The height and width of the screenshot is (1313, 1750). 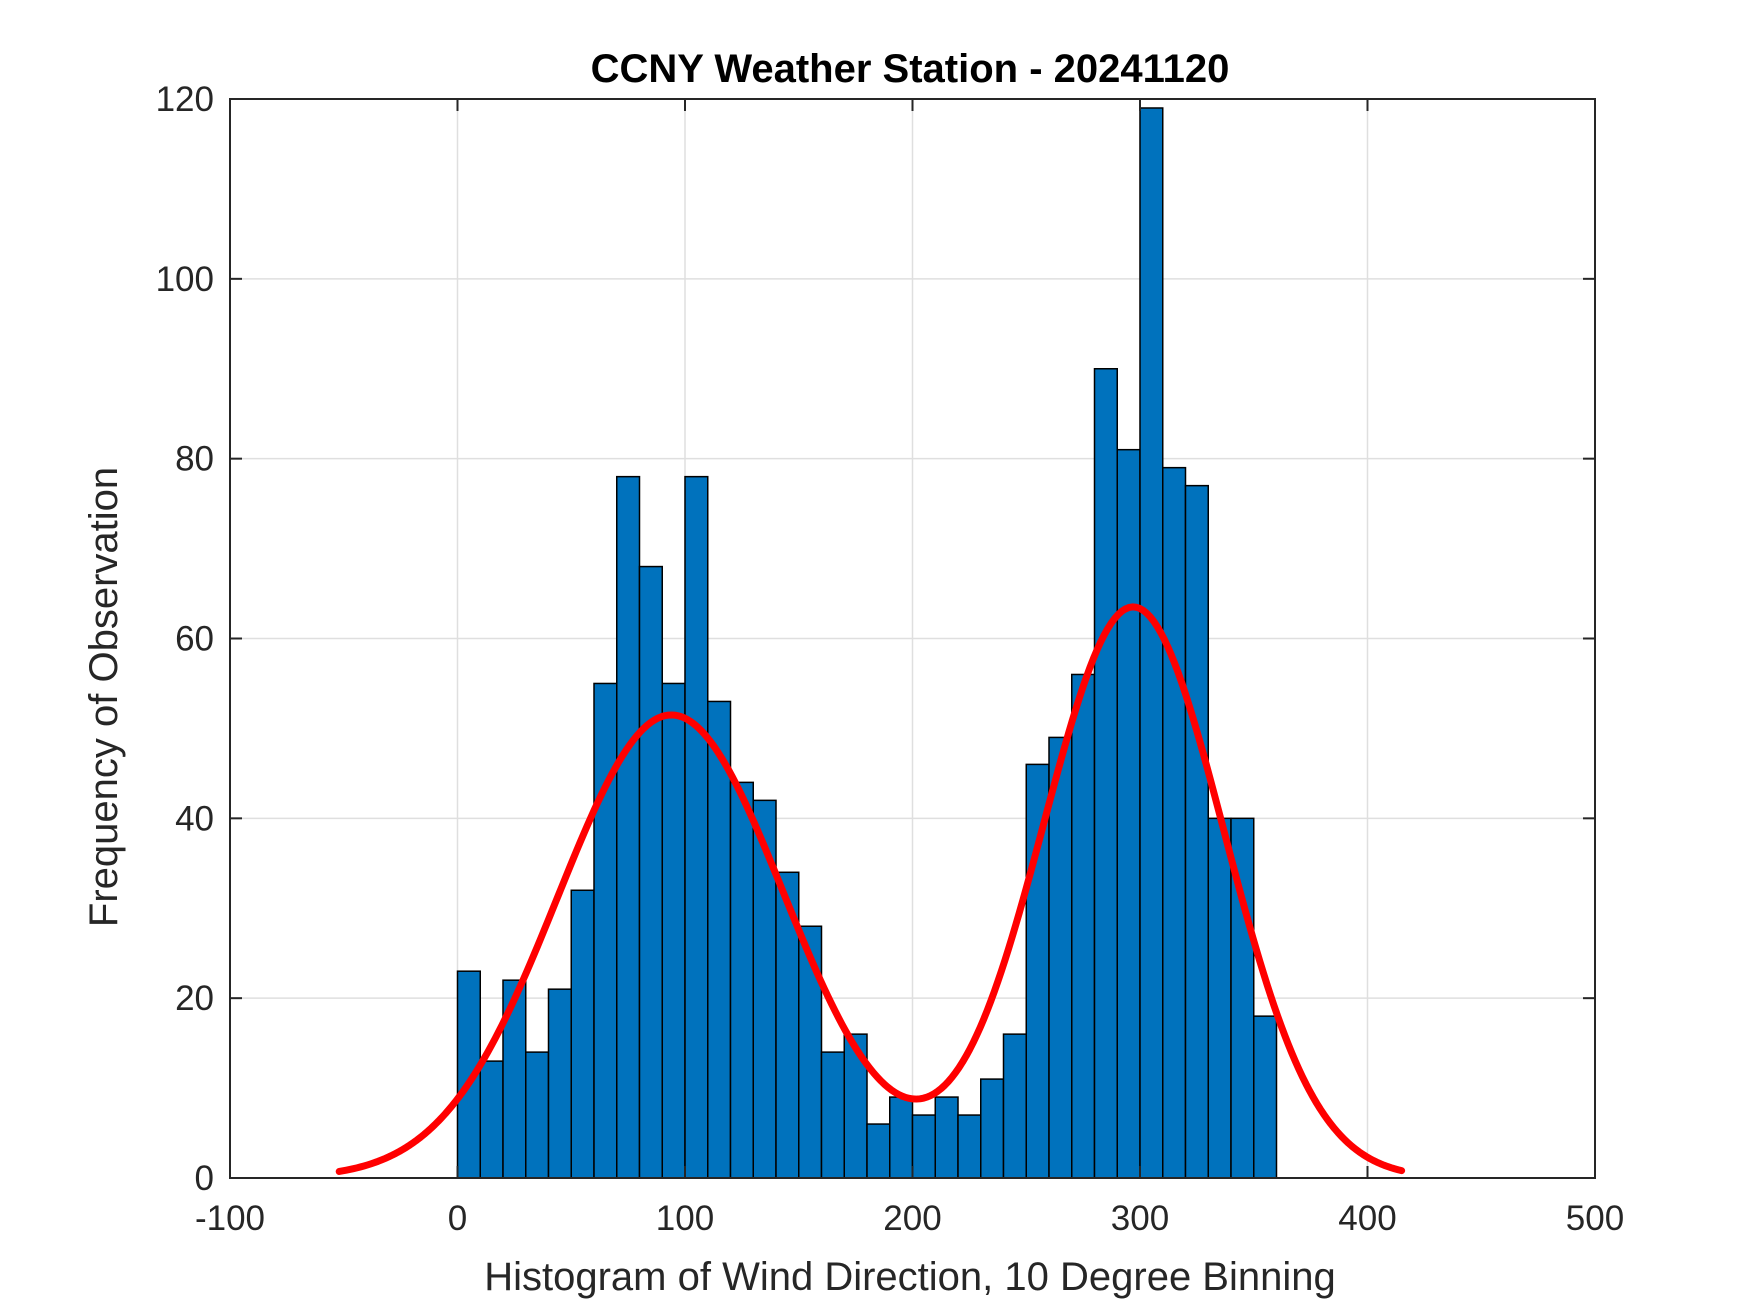 What do you see at coordinates (910, 69) in the screenshot?
I see `chart-title: CCNY Weather Station - 20241120` at bounding box center [910, 69].